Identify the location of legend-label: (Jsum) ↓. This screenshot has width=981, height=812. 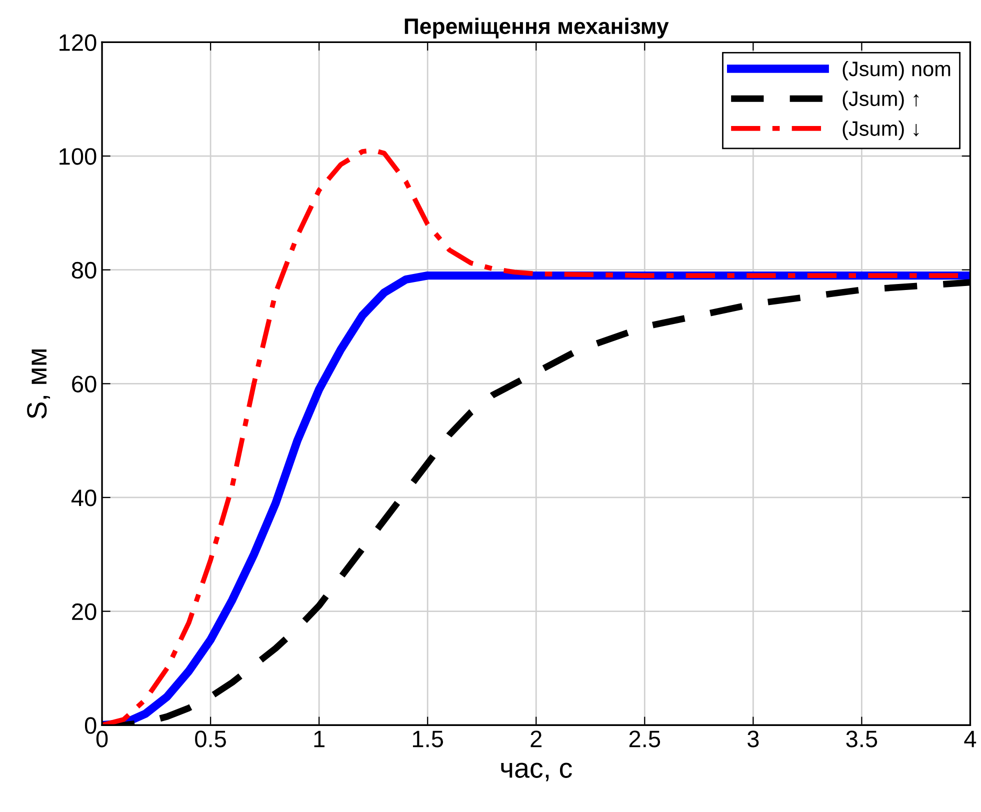
(880, 130).